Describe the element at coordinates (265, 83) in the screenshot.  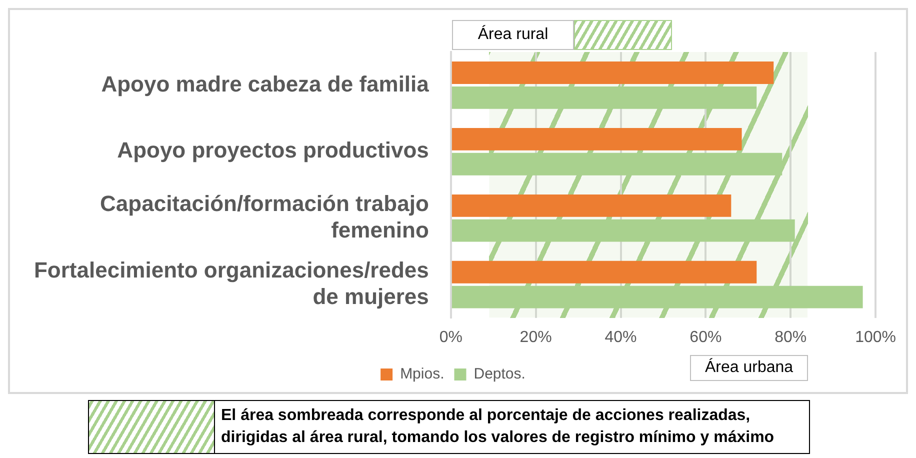
I see `y-tick-label: Apoyo madre cabeza de familia` at that location.